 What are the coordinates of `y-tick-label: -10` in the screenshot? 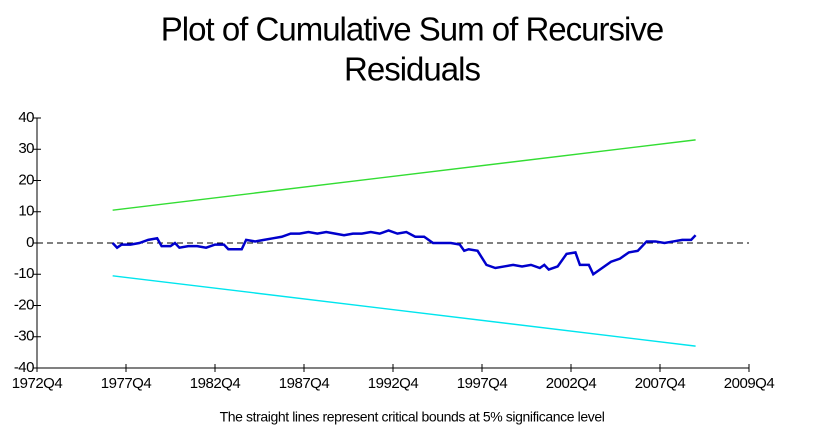 It's located at (24, 273).